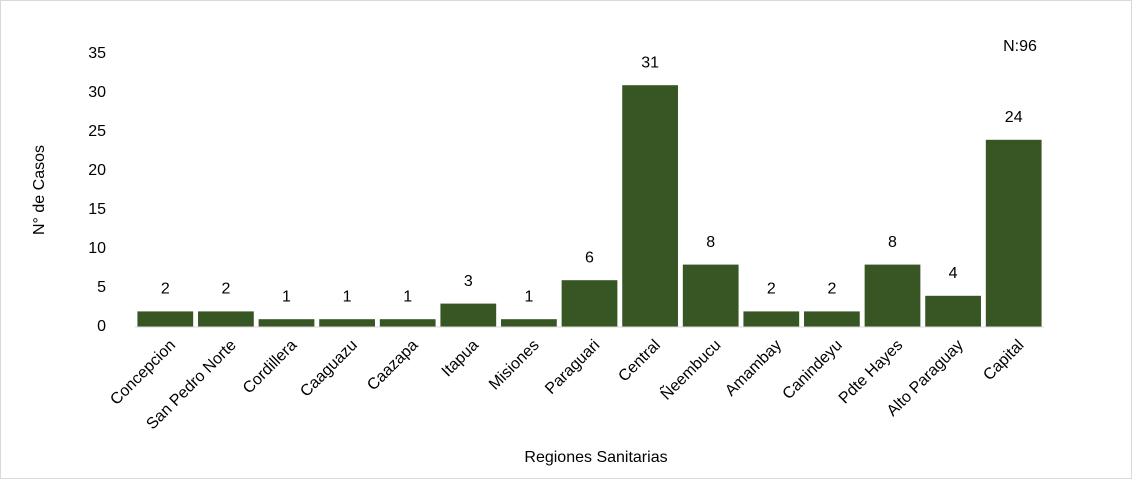 Image resolution: width=1132 pixels, height=479 pixels. I want to click on y-tick-label: 25, so click(97, 131).